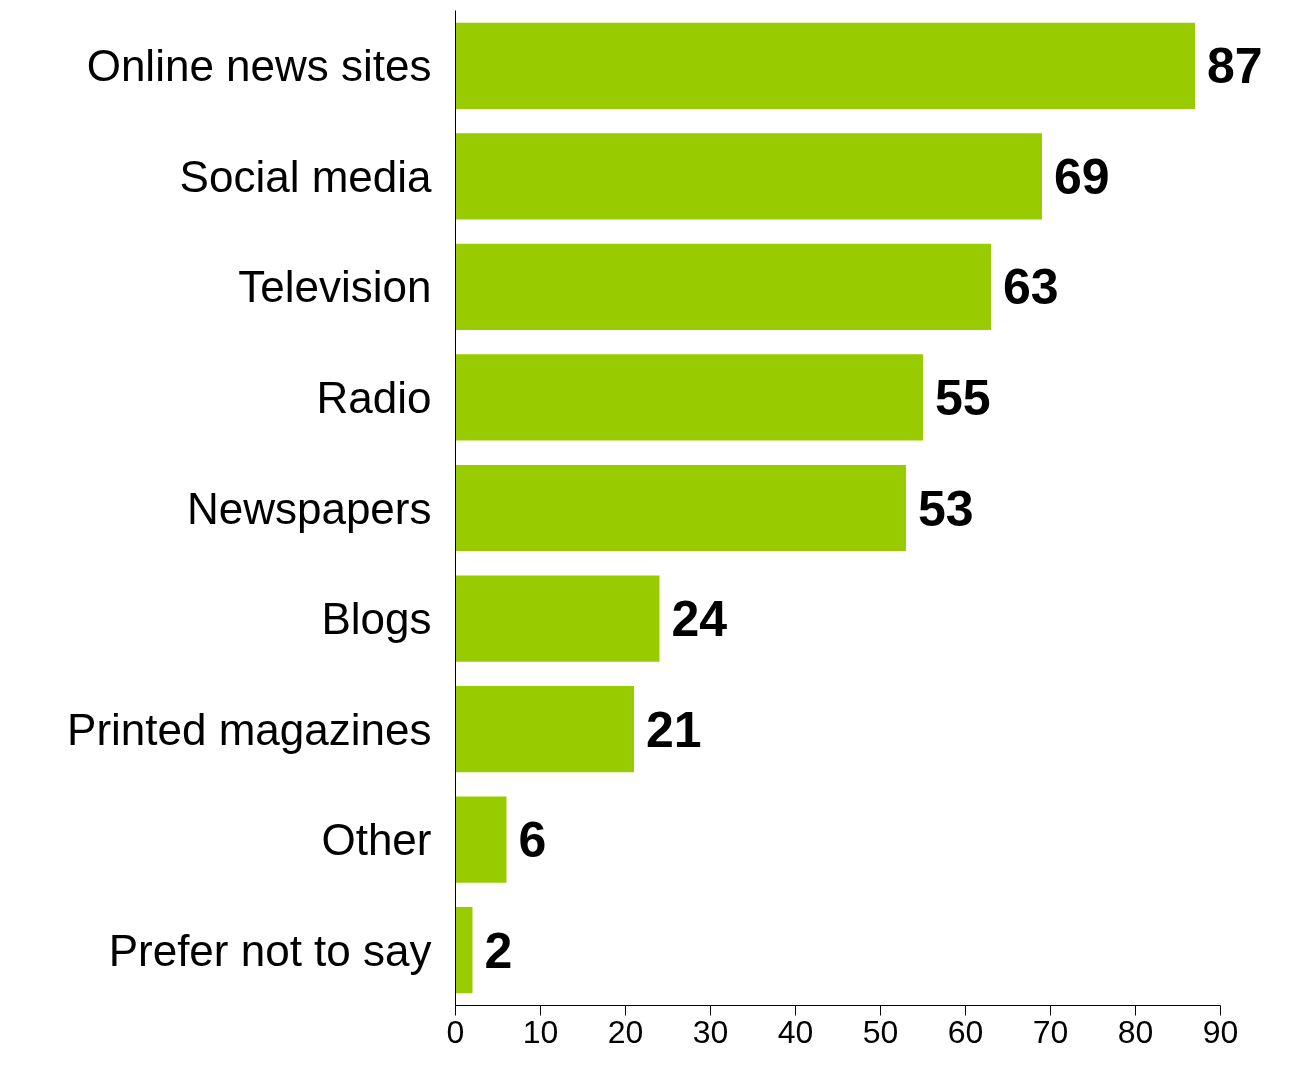  What do you see at coordinates (259, 66) in the screenshot?
I see `y-tick-label: Online news sites` at bounding box center [259, 66].